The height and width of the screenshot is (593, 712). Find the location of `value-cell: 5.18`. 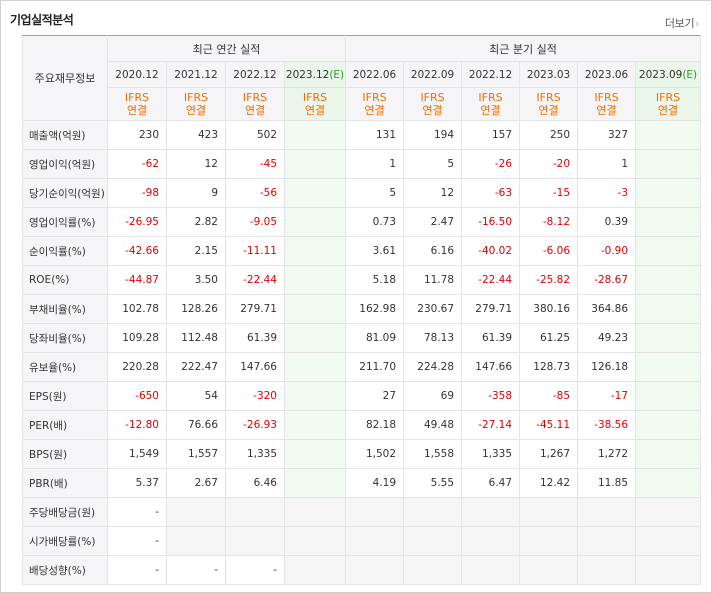

value-cell: 5.18 is located at coordinates (375, 280).